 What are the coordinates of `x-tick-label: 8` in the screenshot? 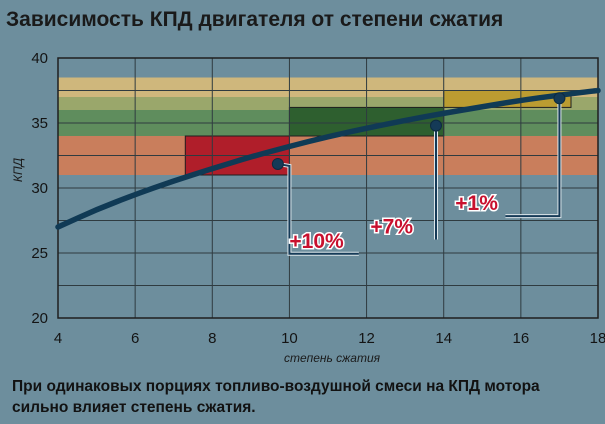 It's located at (212, 338).